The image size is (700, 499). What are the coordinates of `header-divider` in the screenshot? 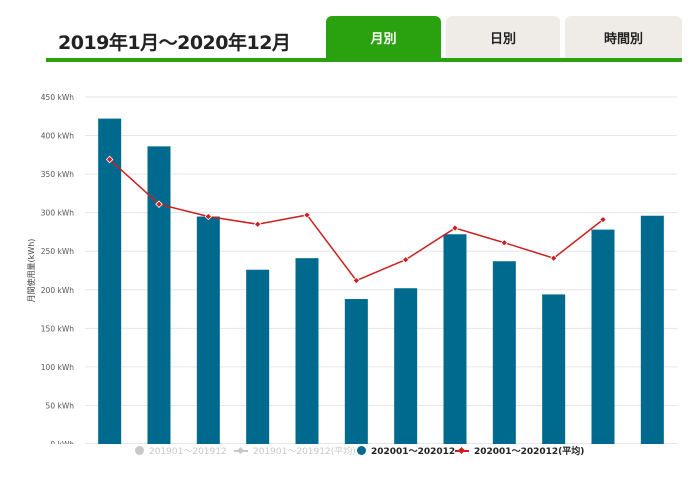 It's located at (364, 60).